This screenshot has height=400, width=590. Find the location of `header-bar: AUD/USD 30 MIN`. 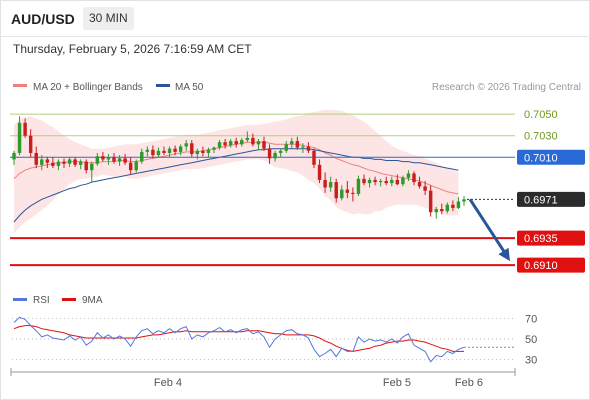

header-bar: AUD/USD 30 MIN is located at coordinates (295, 18).